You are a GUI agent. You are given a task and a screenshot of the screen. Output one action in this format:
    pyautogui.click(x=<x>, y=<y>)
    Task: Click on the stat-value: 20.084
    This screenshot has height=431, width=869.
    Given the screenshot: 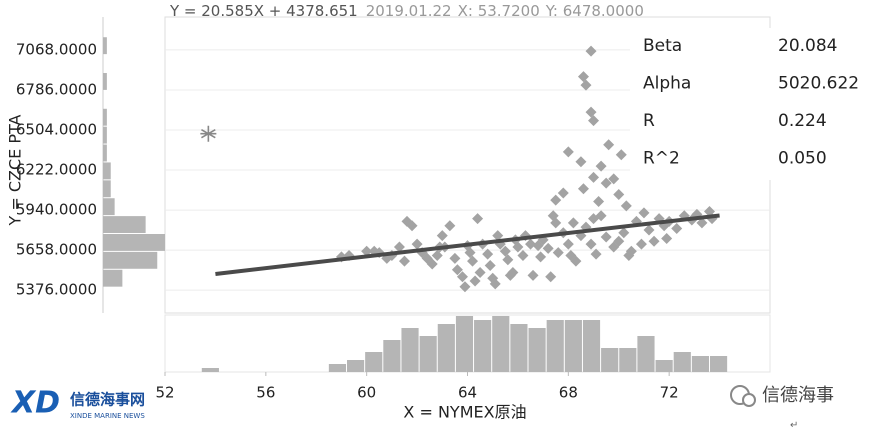 What is the action you would take?
    pyautogui.click(x=807, y=46)
    